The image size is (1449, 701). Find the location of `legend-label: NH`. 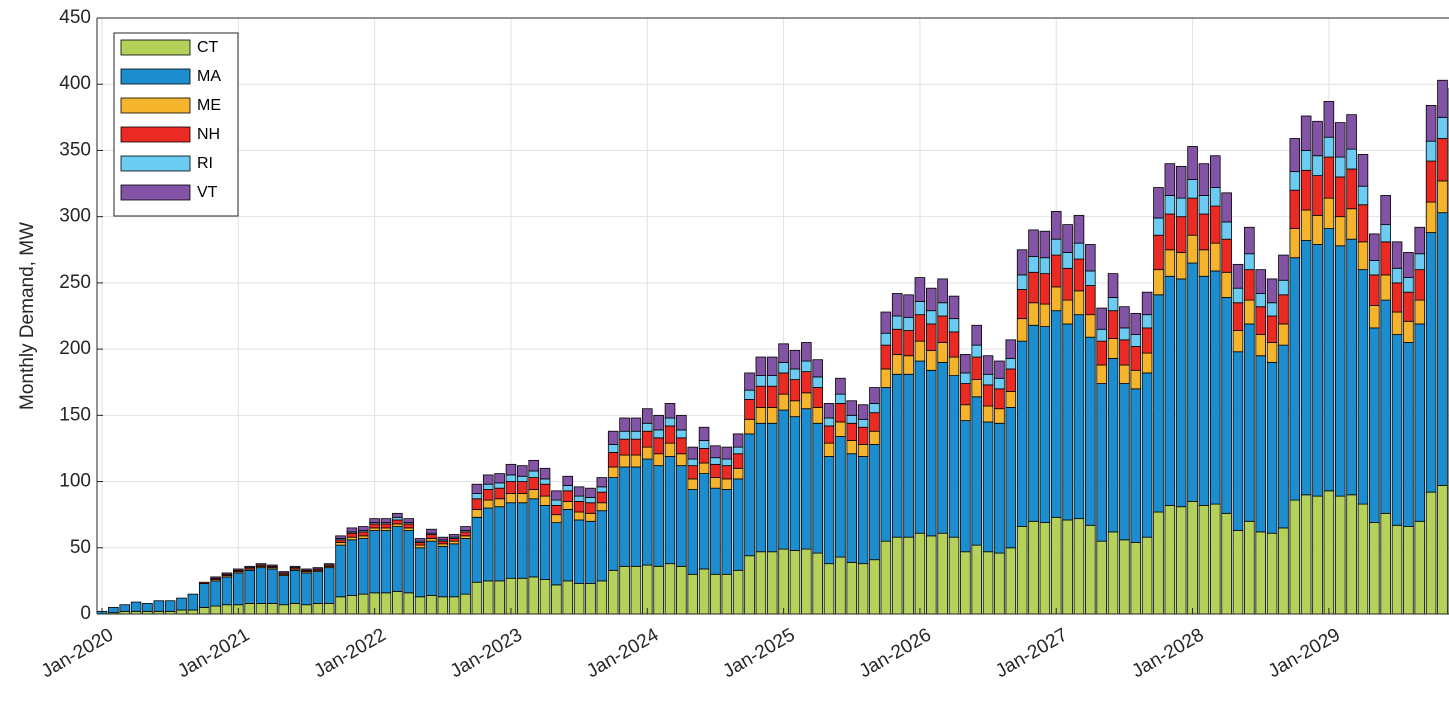

legend-label: NH is located at coordinates (208, 134).